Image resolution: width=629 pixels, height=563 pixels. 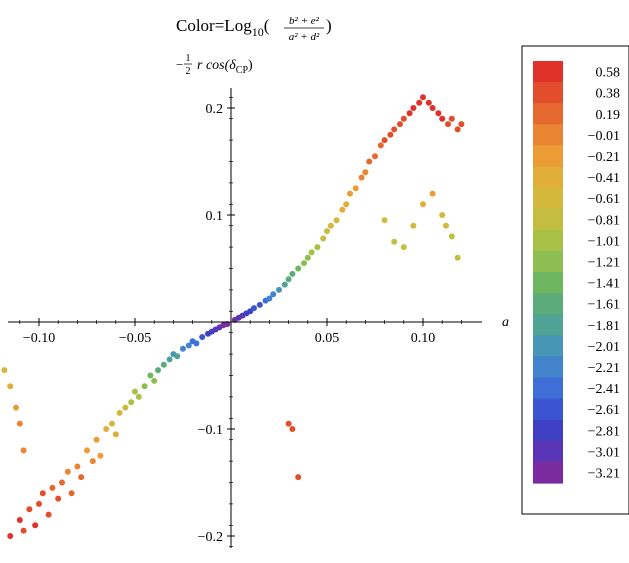 What do you see at coordinates (135, 338) in the screenshot?
I see `x-tick-label: −0.05` at bounding box center [135, 338].